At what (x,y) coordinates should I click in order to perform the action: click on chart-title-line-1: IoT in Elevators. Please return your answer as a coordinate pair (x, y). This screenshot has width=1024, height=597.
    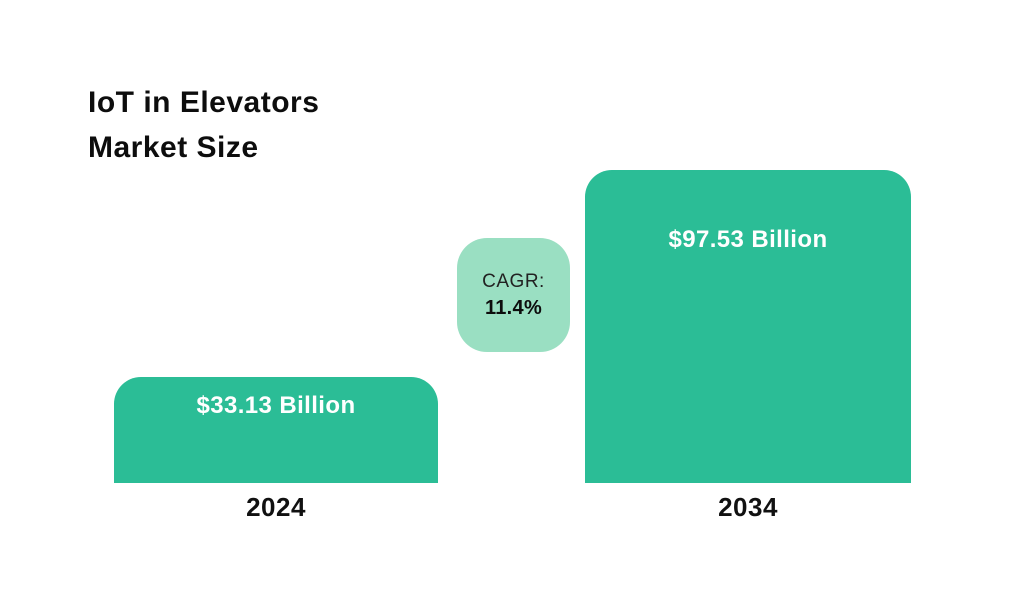
    Looking at the image, I should click on (204, 102).